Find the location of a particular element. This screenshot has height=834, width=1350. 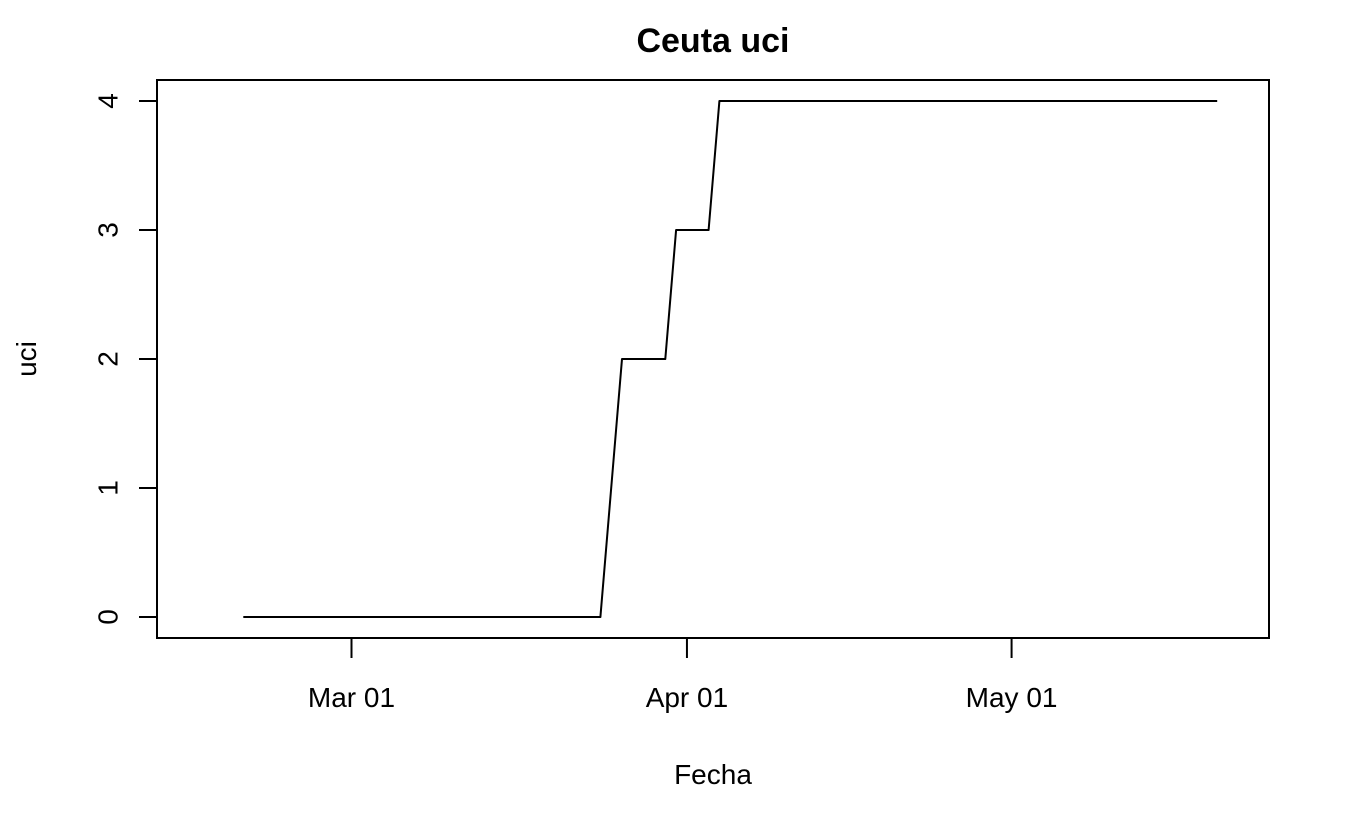

y-axis: 0 1 2 3 4 is located at coordinates (124, 359).